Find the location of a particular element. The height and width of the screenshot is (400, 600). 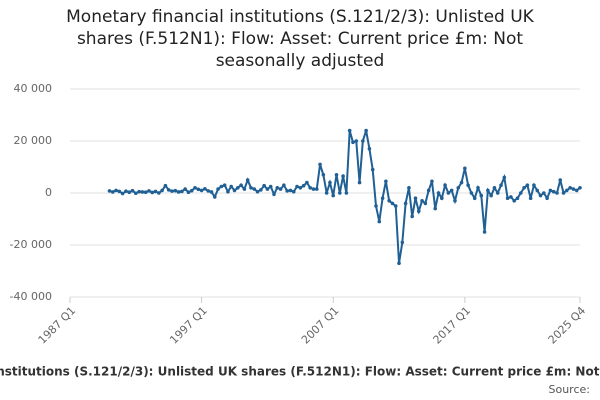

source: Source: is located at coordinates (570, 389).